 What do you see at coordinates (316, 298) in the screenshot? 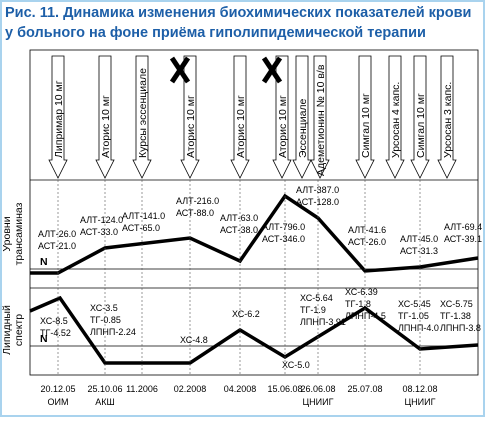
I see `annotation: ХС-5.64` at bounding box center [316, 298].